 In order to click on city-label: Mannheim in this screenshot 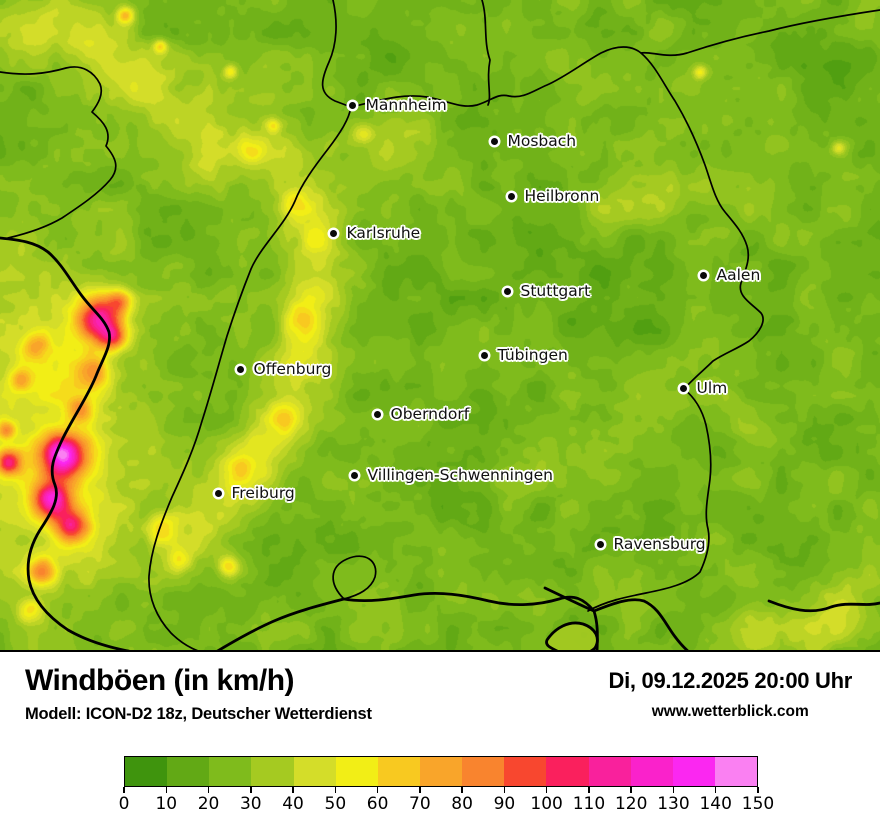, I will do `click(406, 105)`.